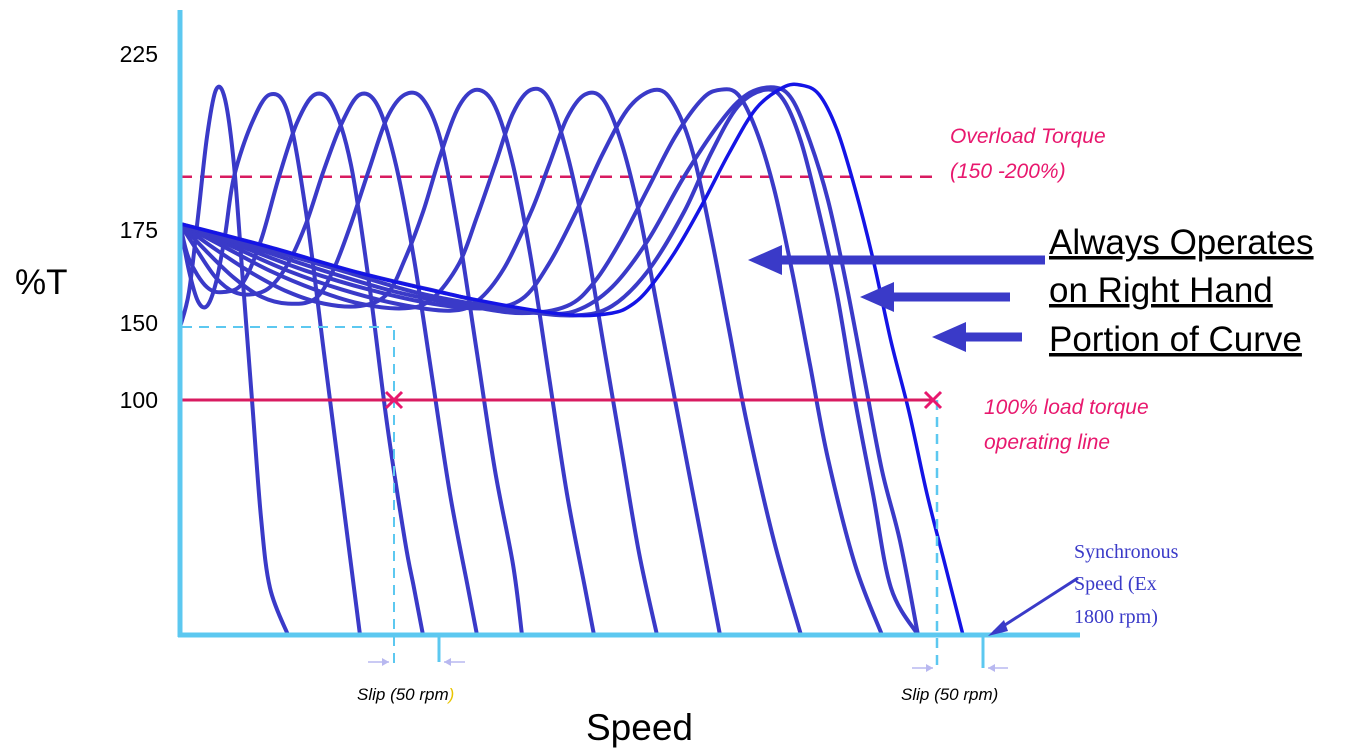 The width and height of the screenshot is (1367, 755). I want to click on slip-left-in-arrow-head, so click(385, 662).